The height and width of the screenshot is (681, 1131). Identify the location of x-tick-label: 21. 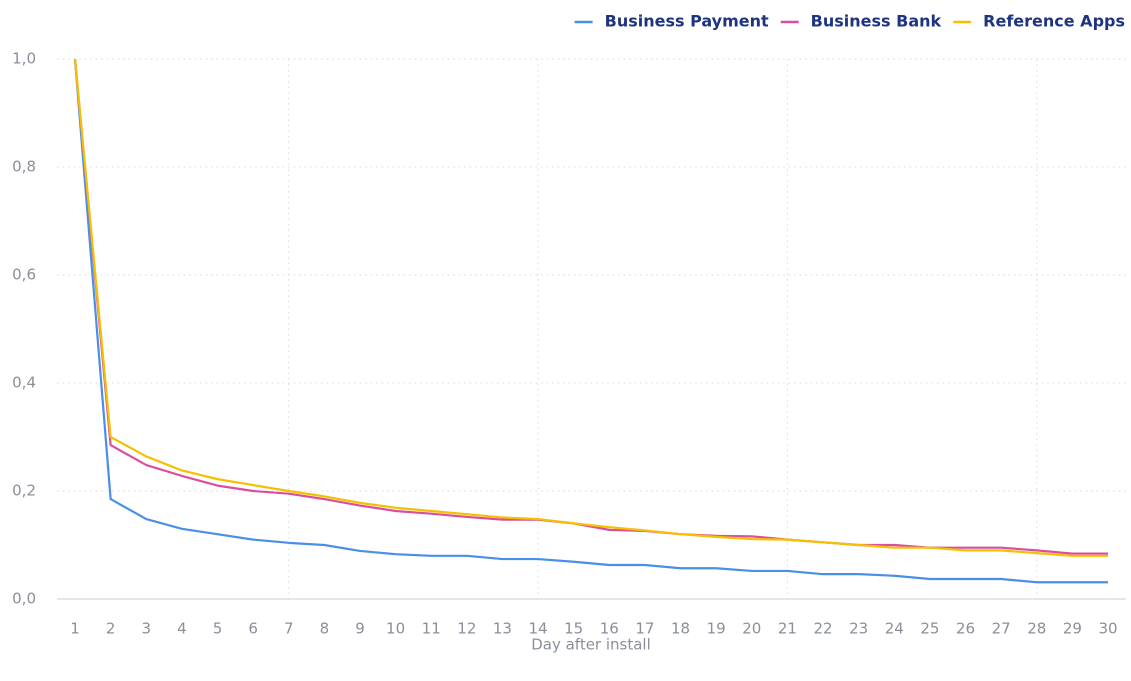
(787, 629).